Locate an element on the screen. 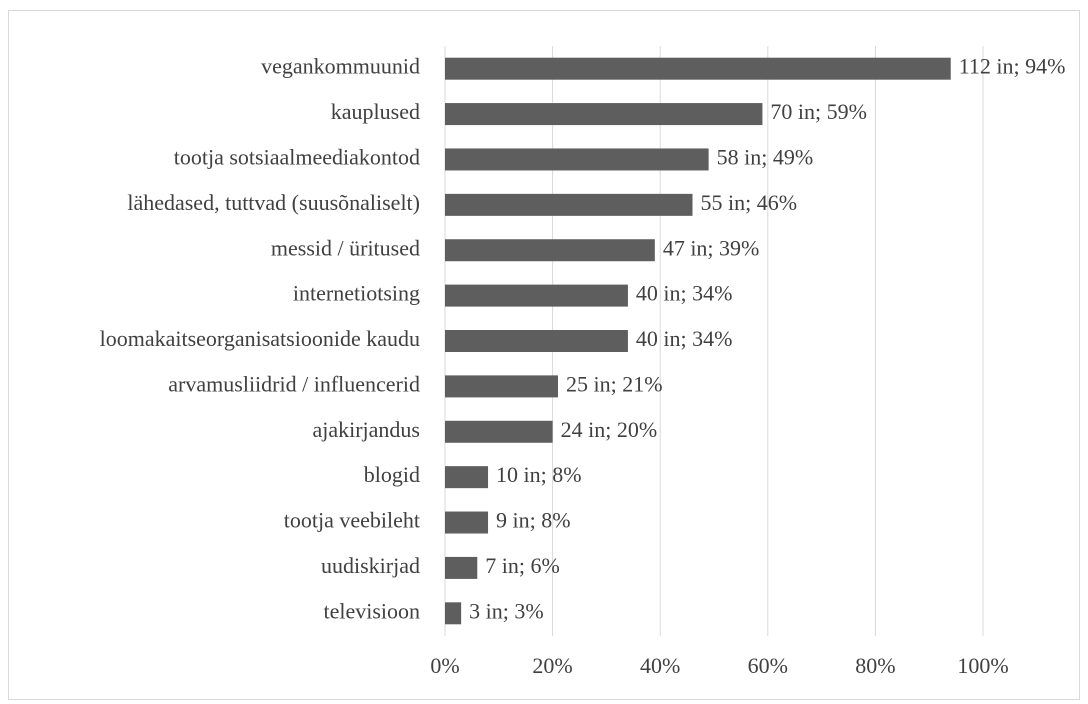  y-tick-label: vegankommuunid is located at coordinates (340, 66).